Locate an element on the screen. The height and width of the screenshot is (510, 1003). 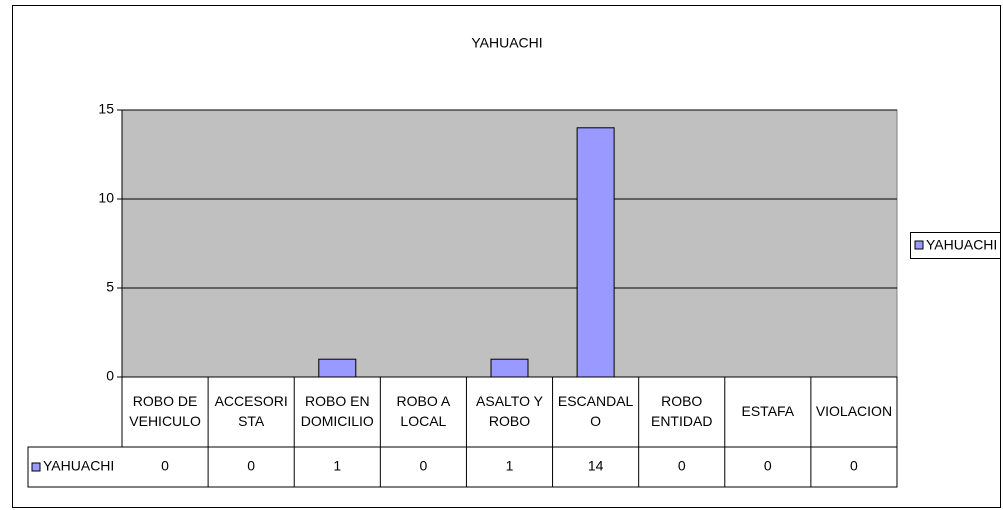
y-tick-label: 5 is located at coordinates (110, 287).